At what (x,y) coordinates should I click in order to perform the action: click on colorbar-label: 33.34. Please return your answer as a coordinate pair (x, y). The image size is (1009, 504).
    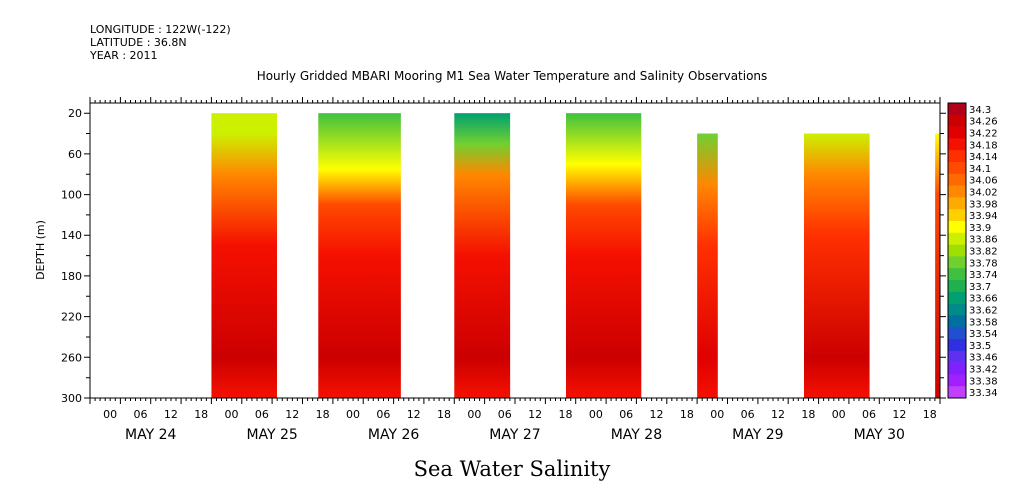
    Looking at the image, I should click on (983, 393).